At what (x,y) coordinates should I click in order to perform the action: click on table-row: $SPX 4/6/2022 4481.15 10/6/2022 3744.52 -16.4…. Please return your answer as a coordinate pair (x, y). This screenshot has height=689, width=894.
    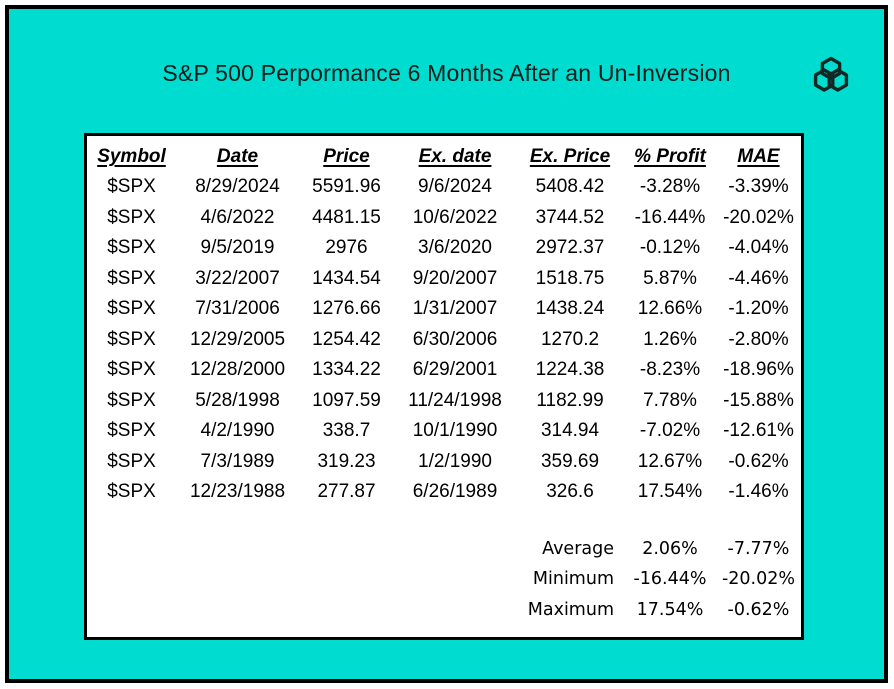
    Looking at the image, I should click on (444, 218).